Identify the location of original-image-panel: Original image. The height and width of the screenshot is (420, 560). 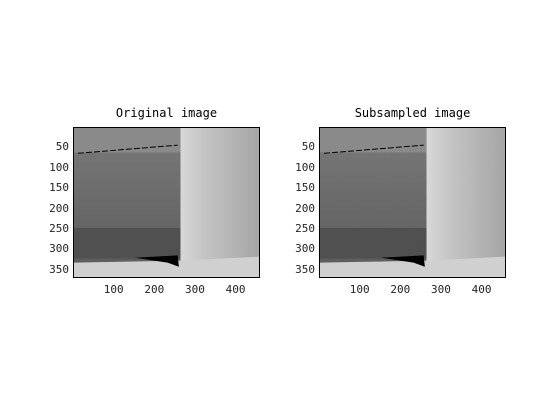
(166, 192).